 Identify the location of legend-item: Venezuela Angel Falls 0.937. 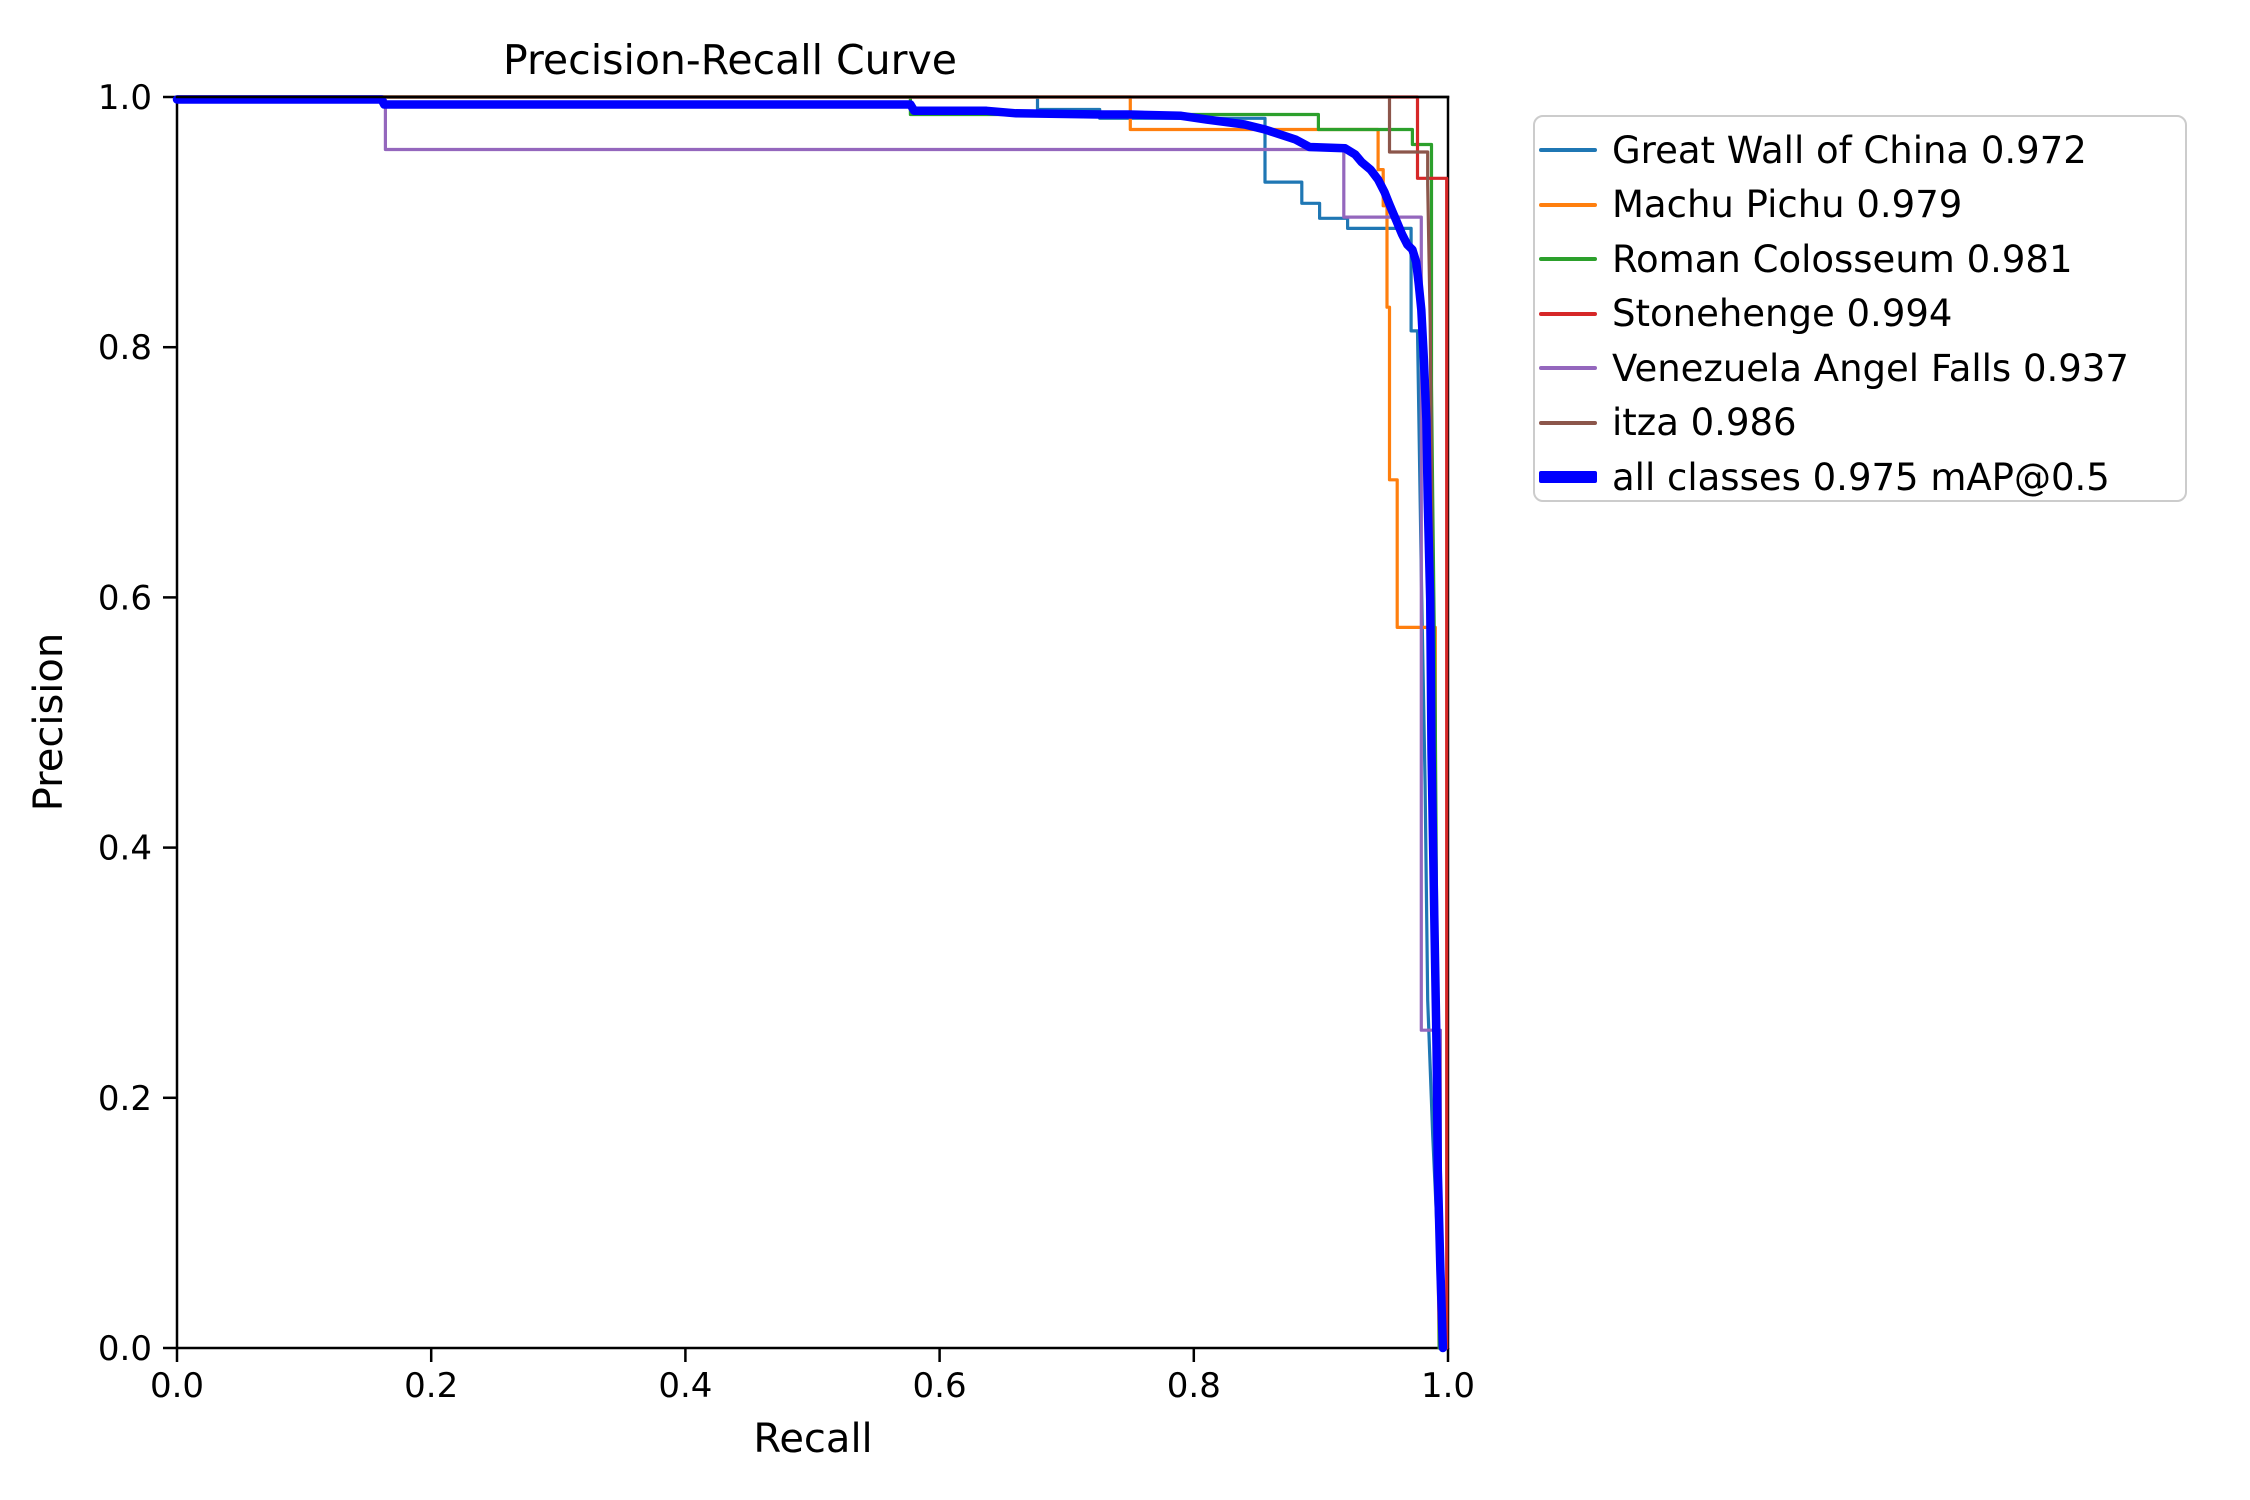
(1862, 368).